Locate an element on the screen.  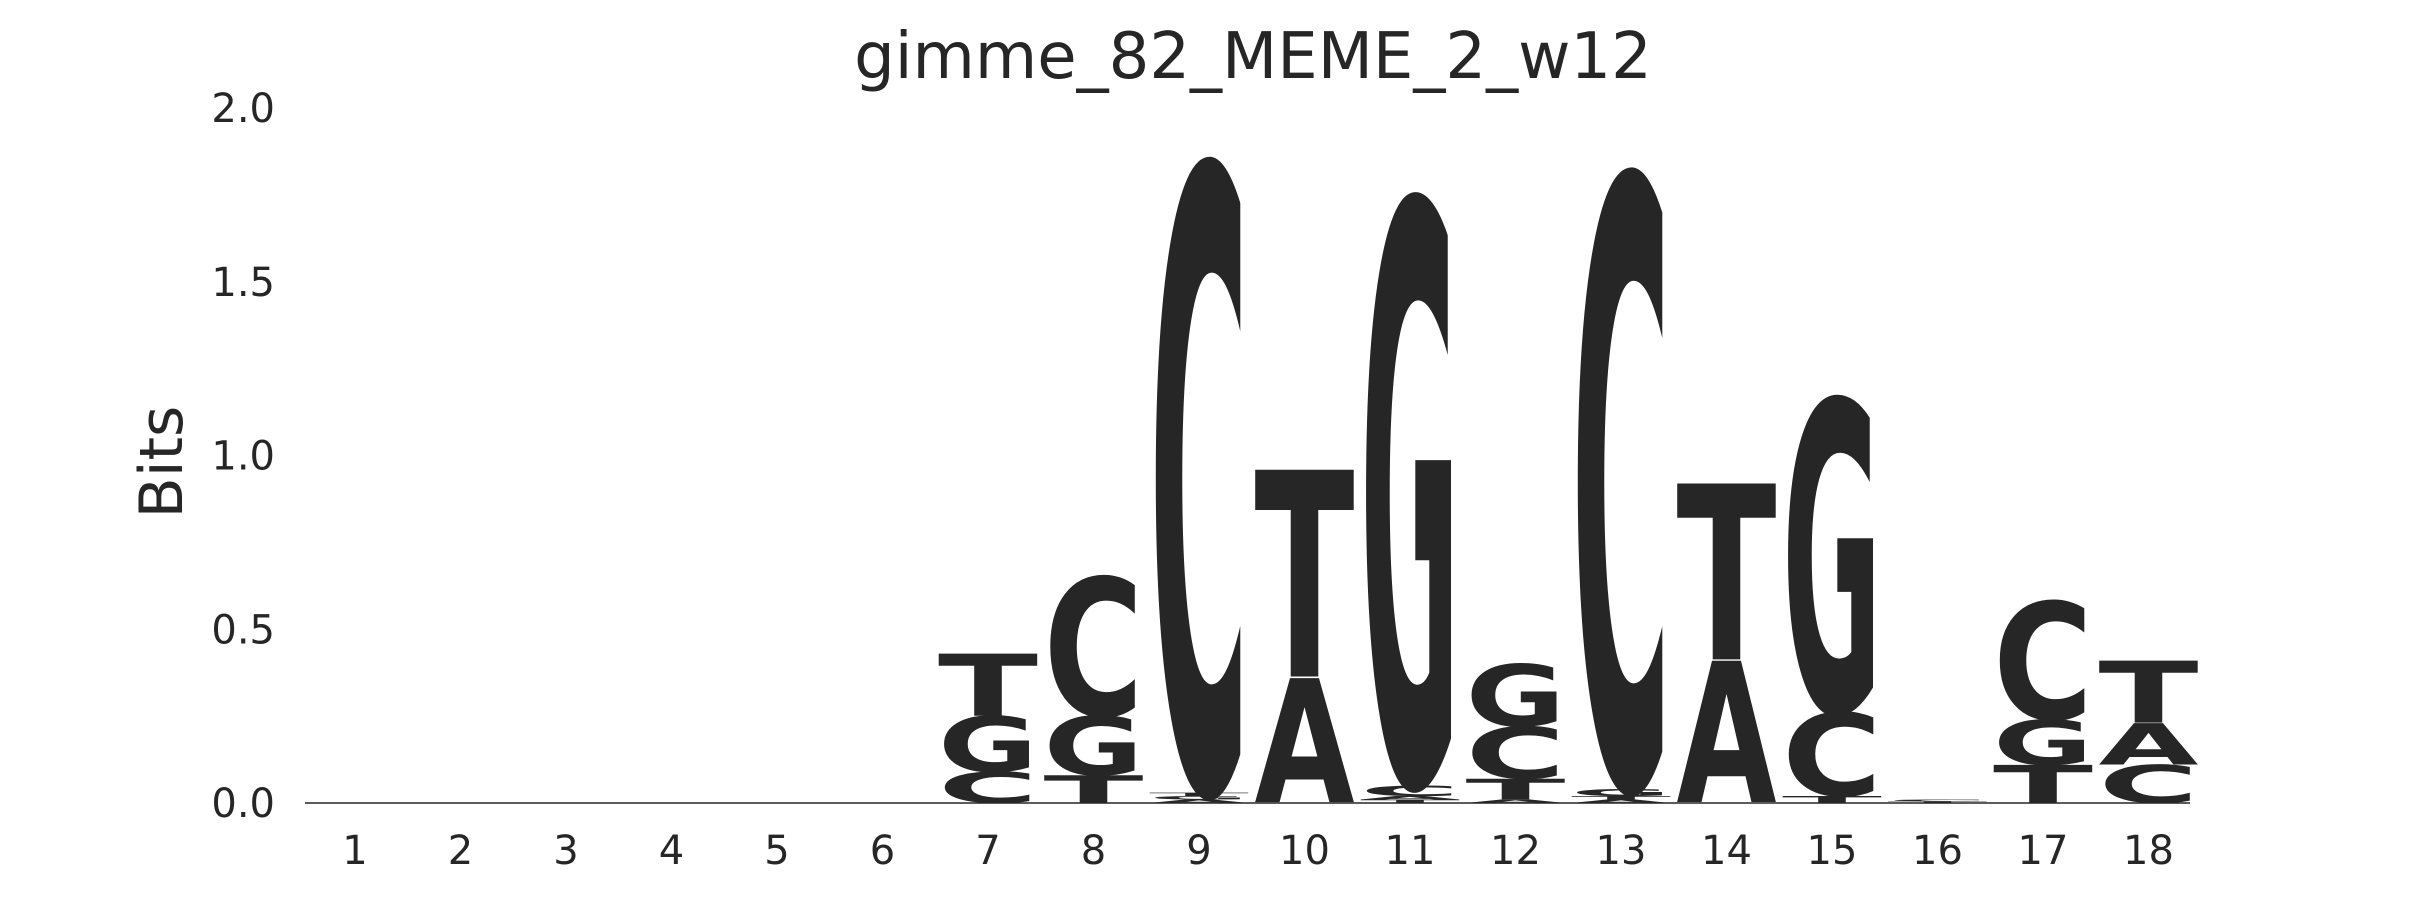
x-axis-ticks: 1 2 3 4 5 6 7 8 9 10 11 12 13 14 15 16 17 18 is located at coordinates (1258, 851).